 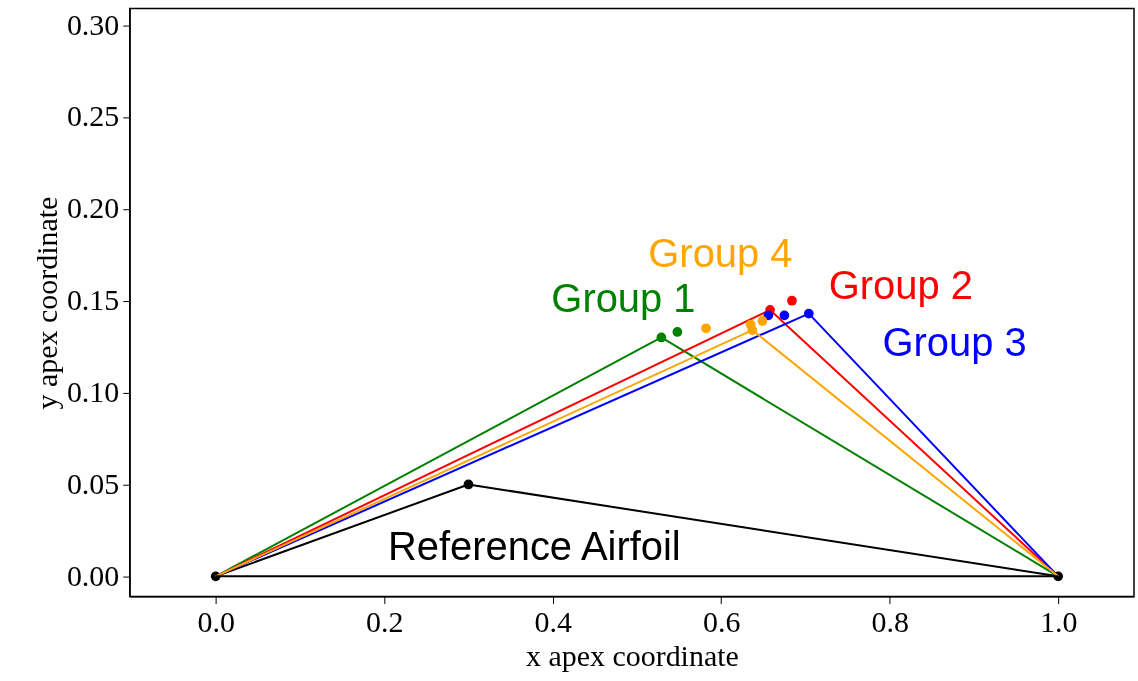 I want to click on x-tick-label: 0.6, so click(x=721, y=621).